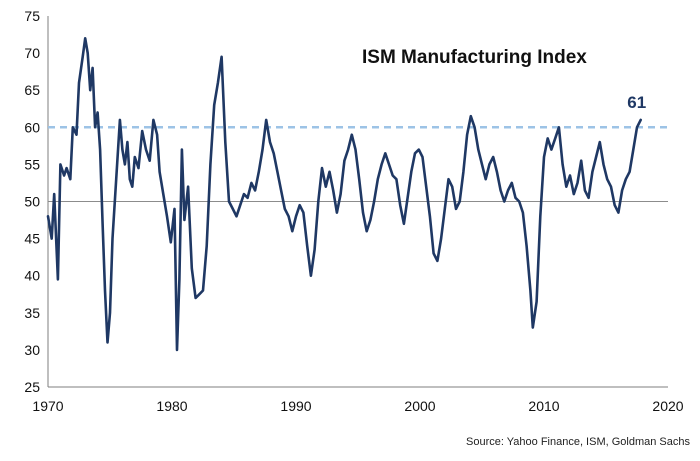 The image size is (700, 461). What do you see at coordinates (47, 406) in the screenshot?
I see `x-tick-label-1970: 1970` at bounding box center [47, 406].